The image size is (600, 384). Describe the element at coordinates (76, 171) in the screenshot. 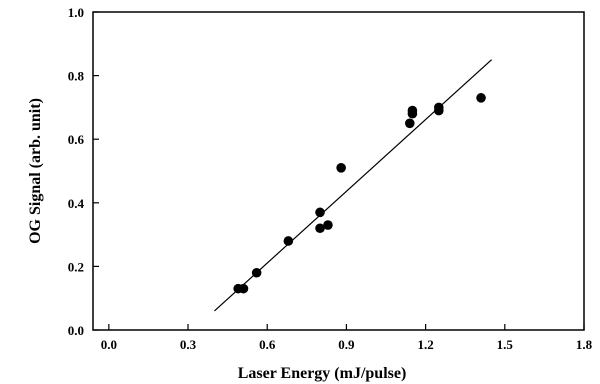

I see `y-tick-labels: 0.0 0.2 0.4 0.6 0.8 1.0` at that location.